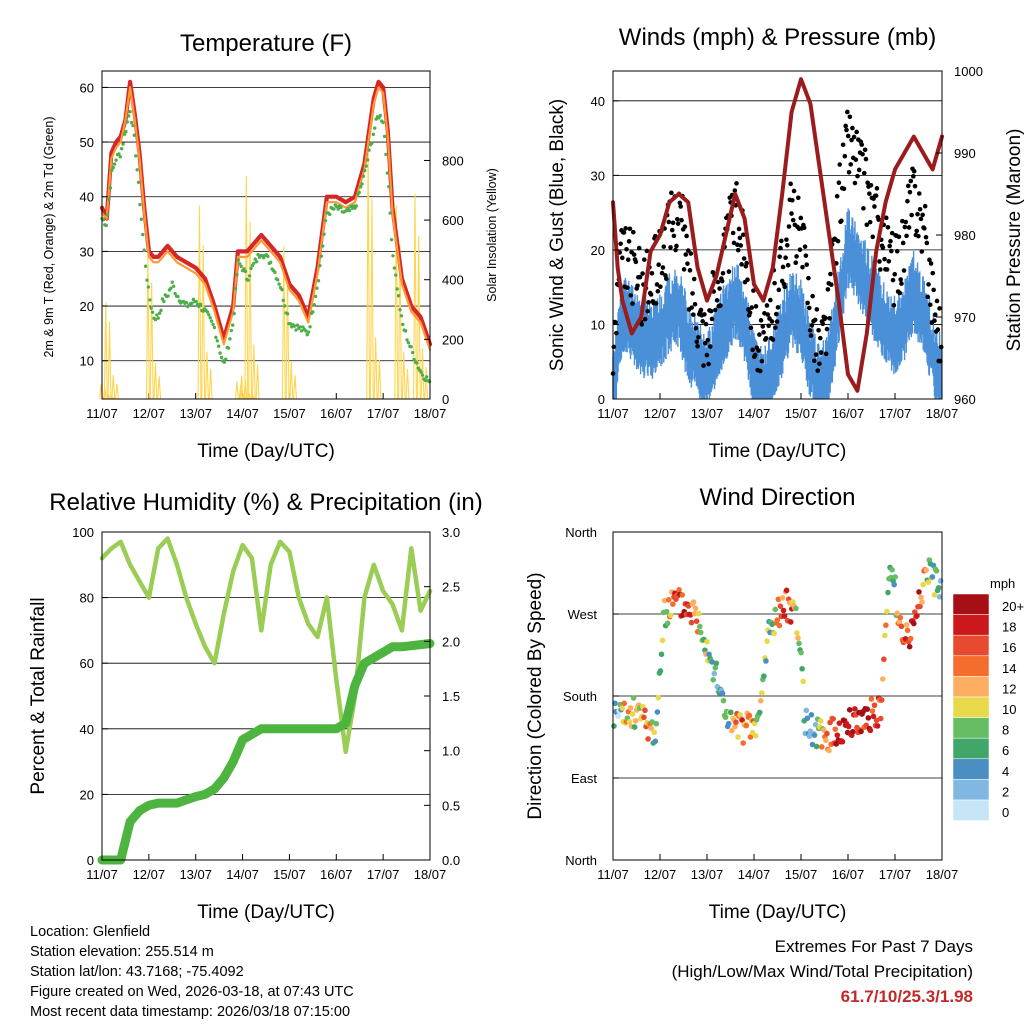  Describe the element at coordinates (49, 236) in the screenshot. I see `y-axis-label: 2m & 9m T (Red, Orange) & 2m Td (Green)` at that location.